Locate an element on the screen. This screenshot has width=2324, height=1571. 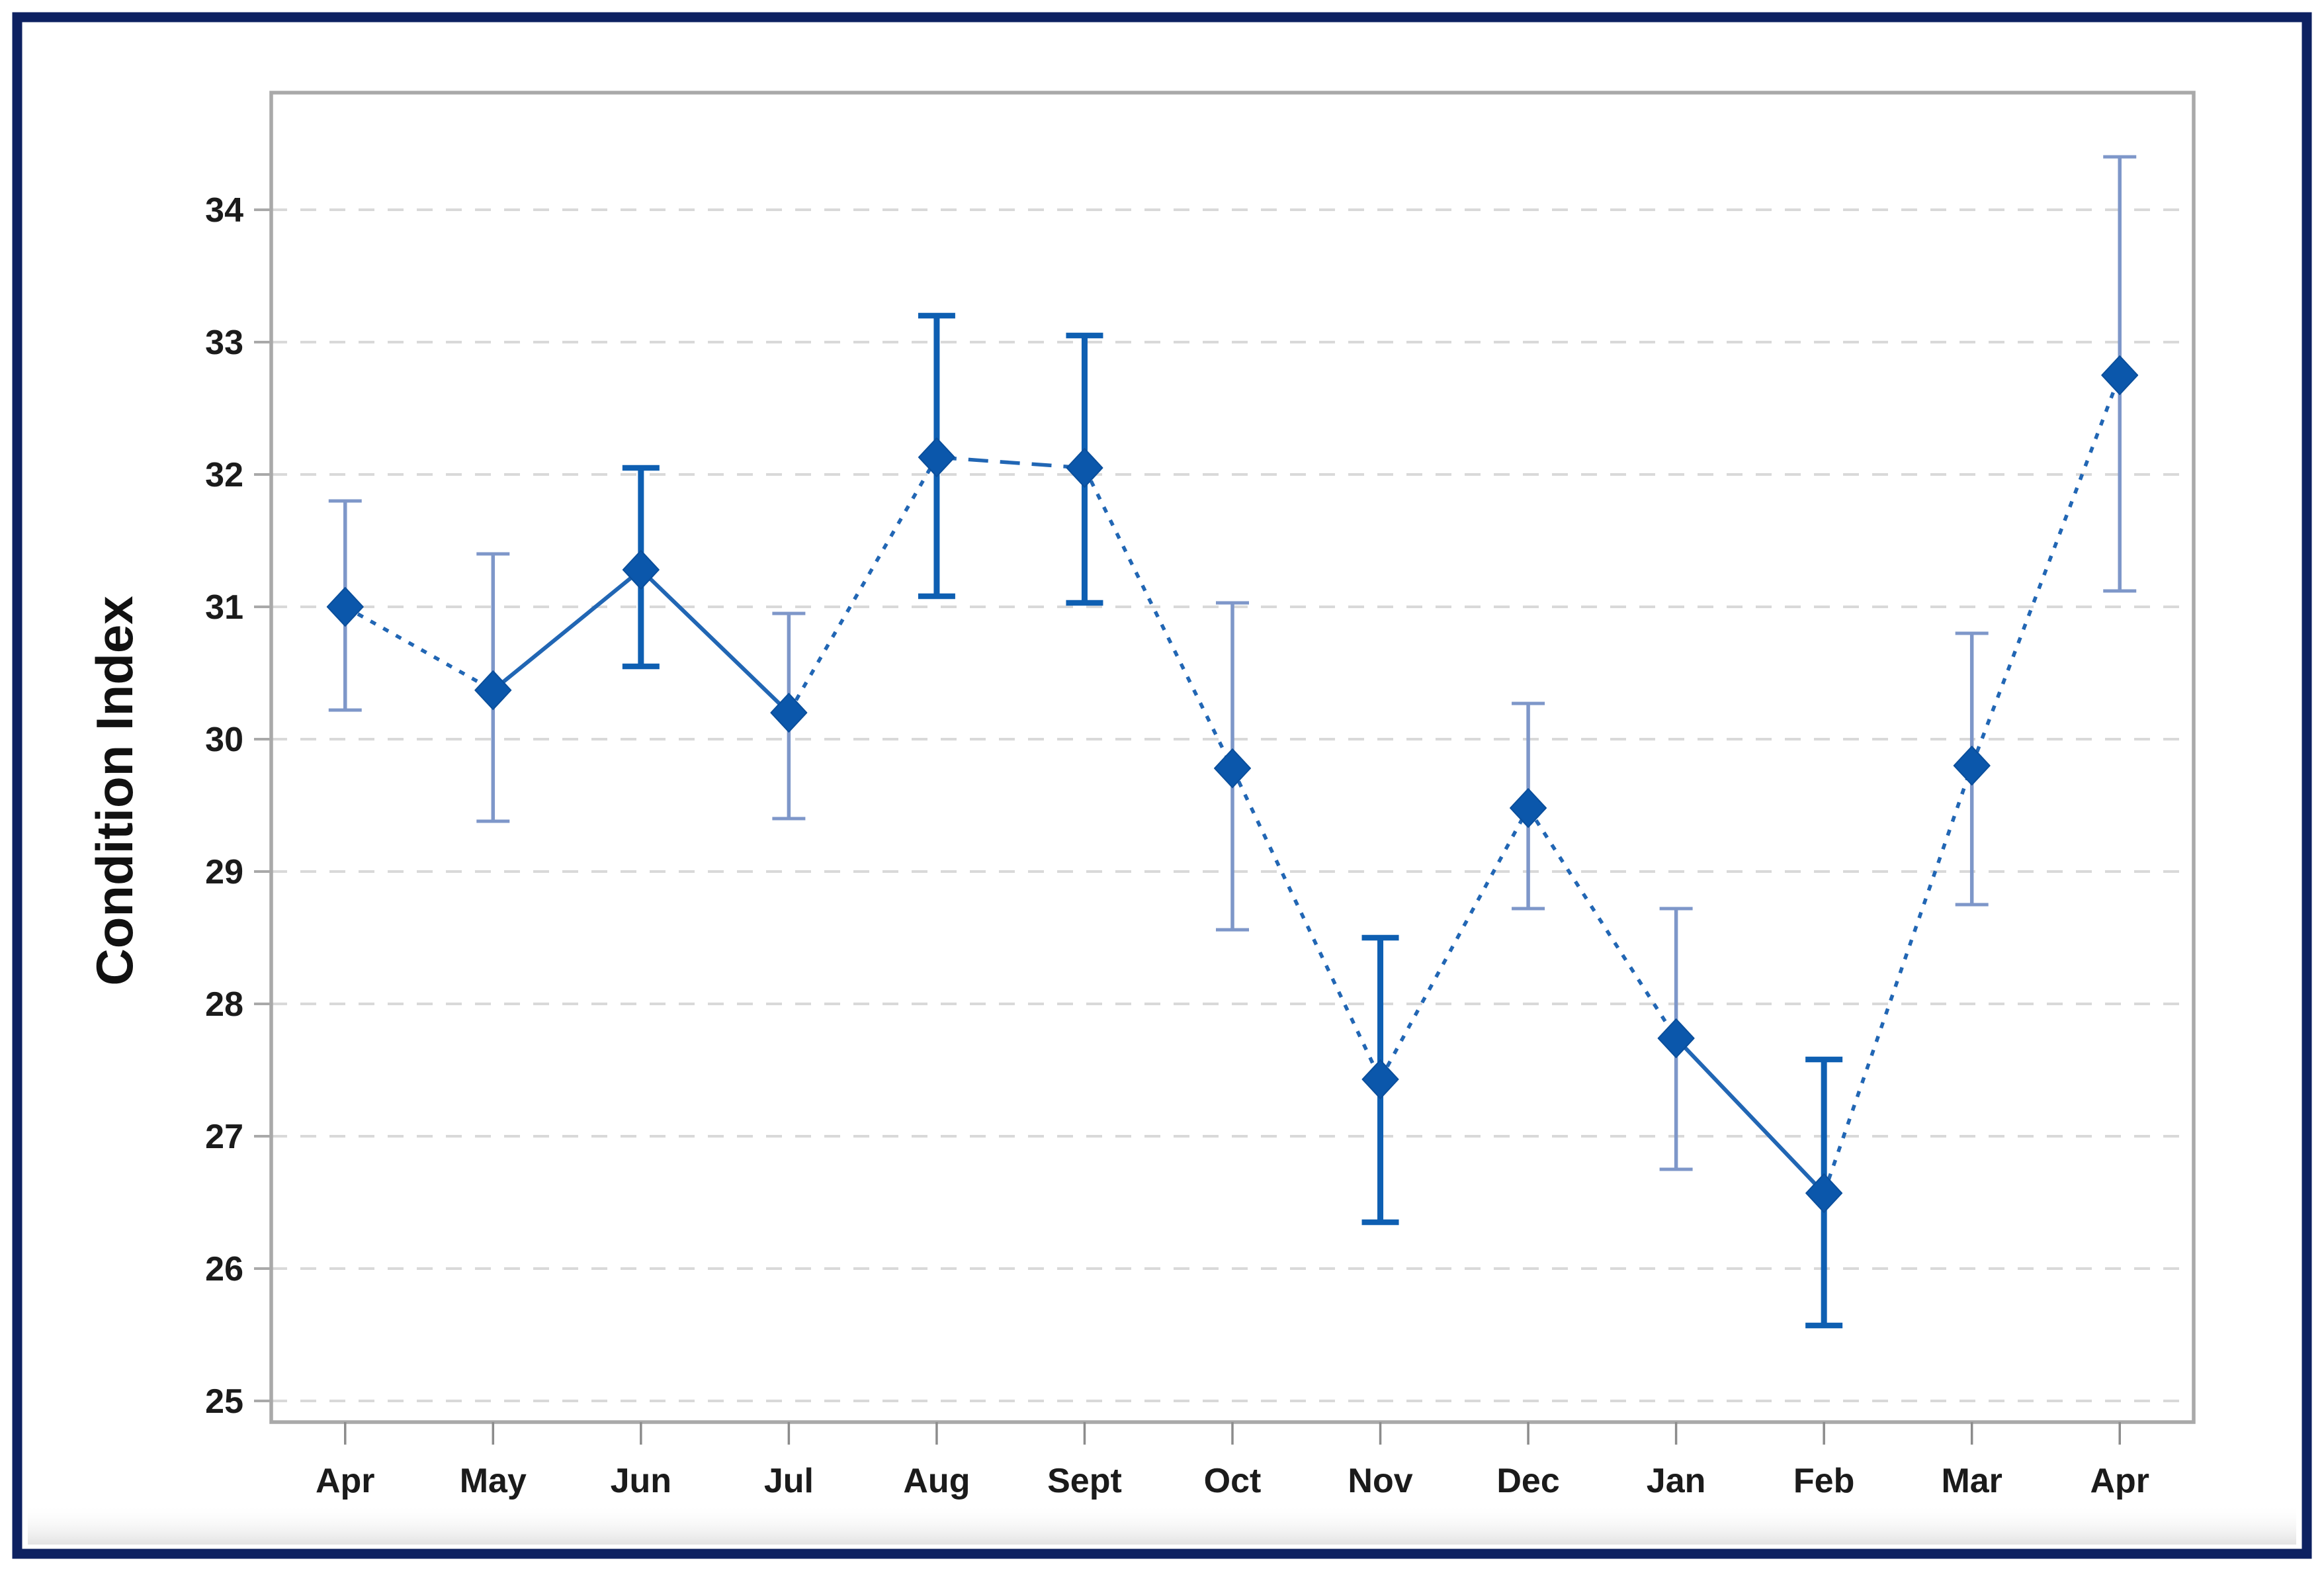
x-tick-label: Dec is located at coordinates (1528, 1481).